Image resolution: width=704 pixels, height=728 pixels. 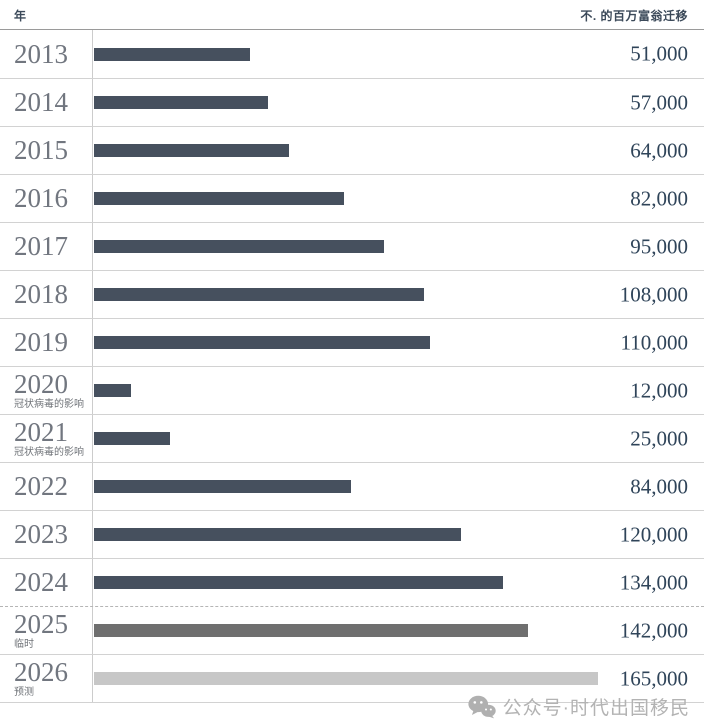 I want to click on year-note: 预测, so click(x=24, y=692).